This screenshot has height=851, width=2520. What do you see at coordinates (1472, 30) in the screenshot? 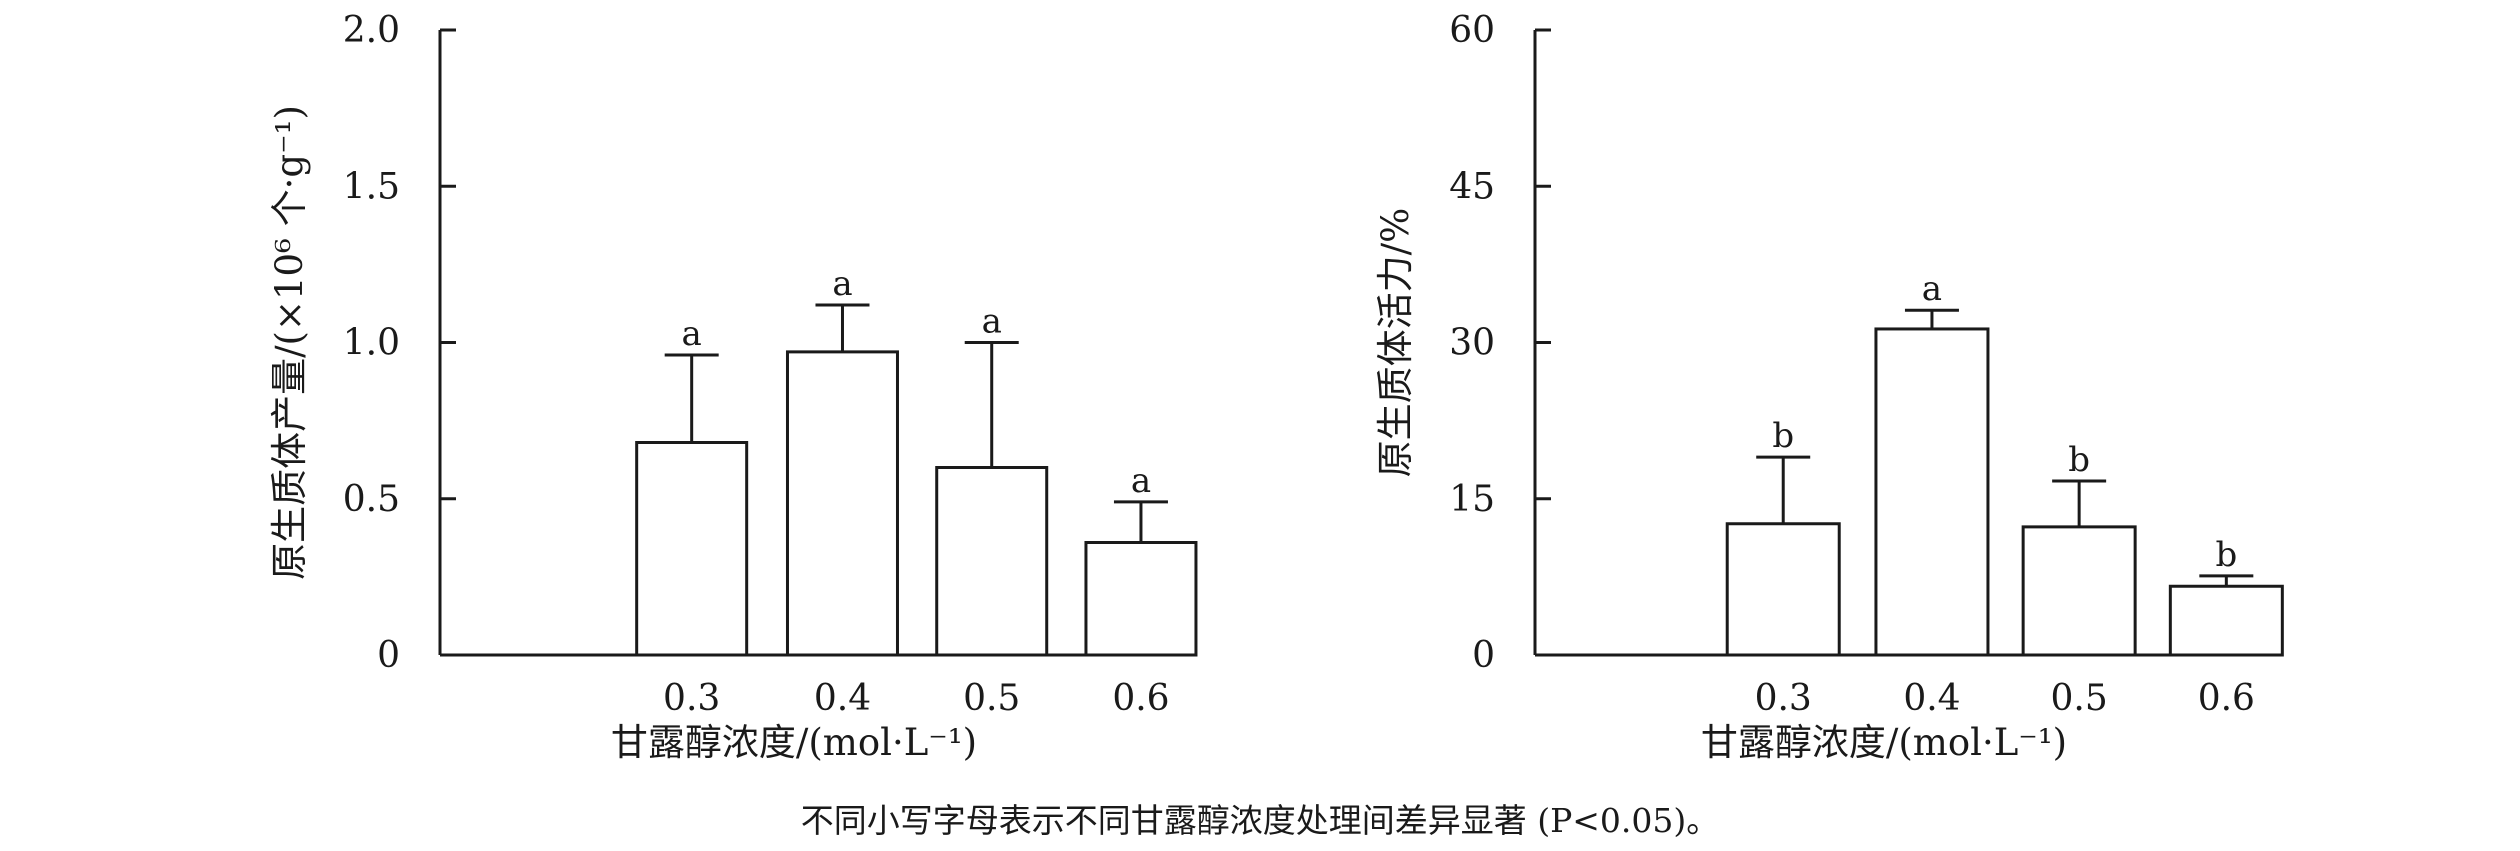
I see `y-tick-label: 60` at bounding box center [1472, 30].